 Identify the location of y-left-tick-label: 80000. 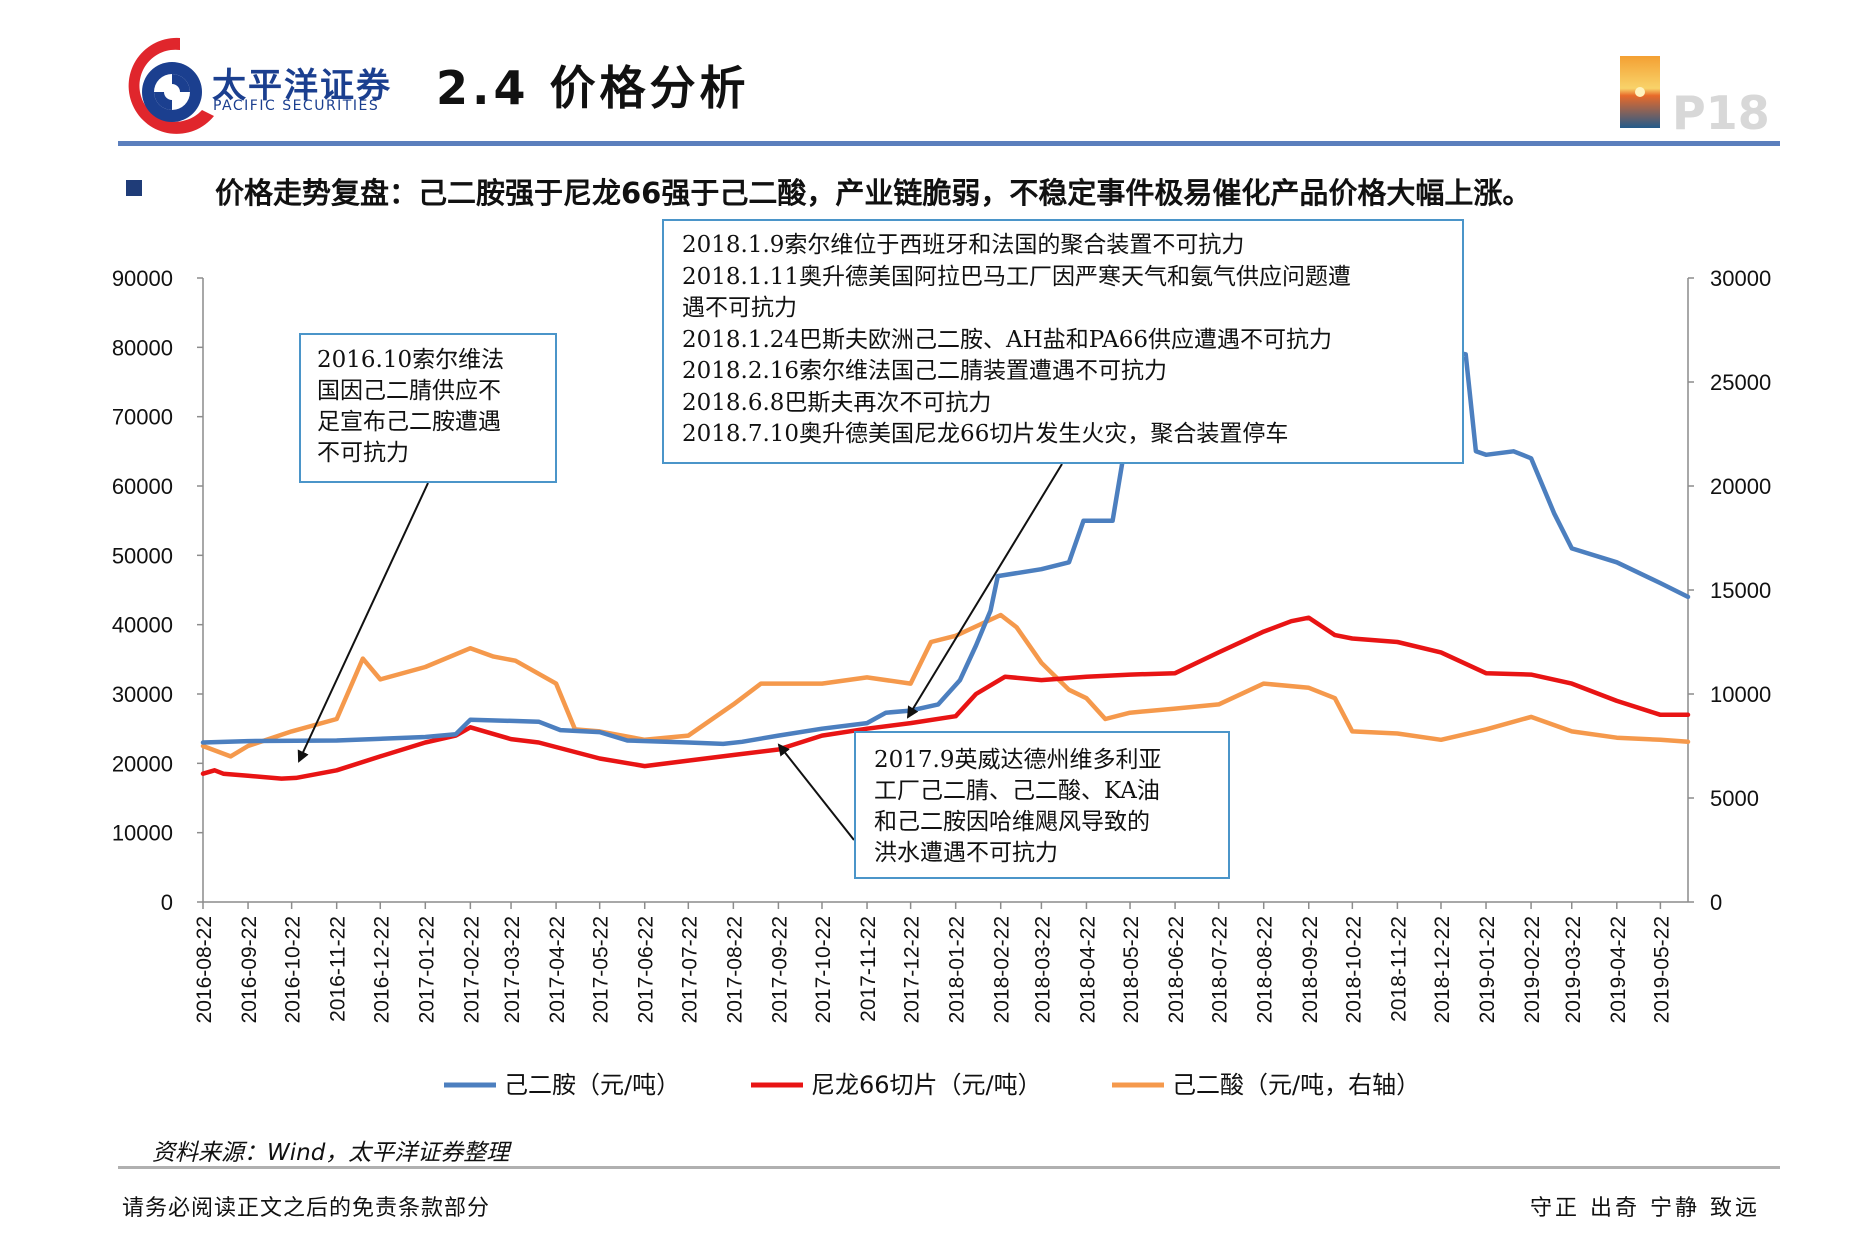
(142, 347).